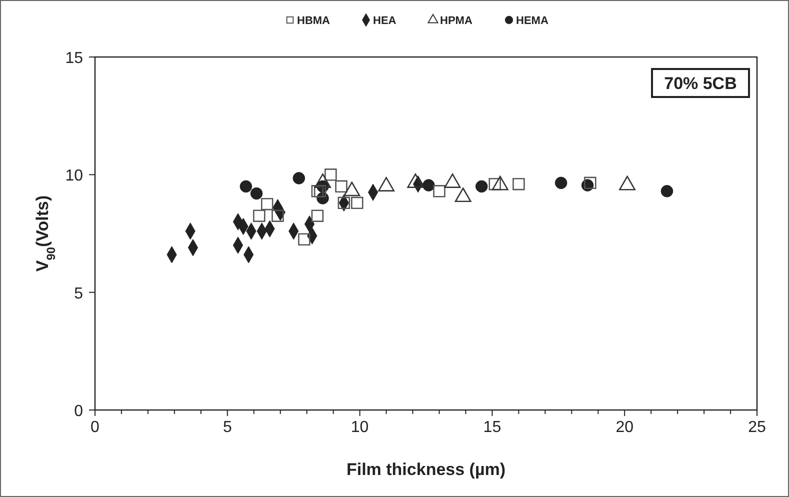 This screenshot has height=497, width=789. What do you see at coordinates (79, 411) in the screenshot?
I see `y-tick-label: 0` at bounding box center [79, 411].